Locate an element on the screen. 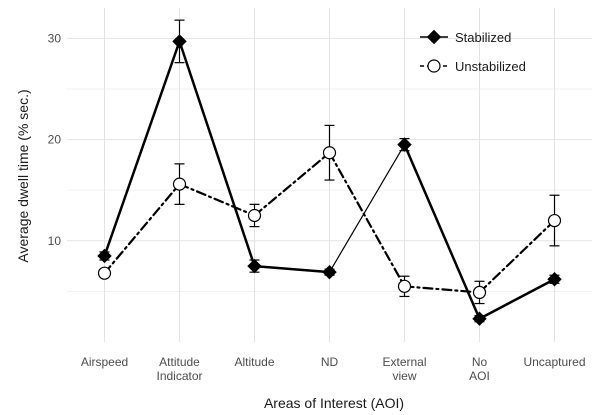  legend: Stabilized Unstabilized is located at coordinates (473, 51).